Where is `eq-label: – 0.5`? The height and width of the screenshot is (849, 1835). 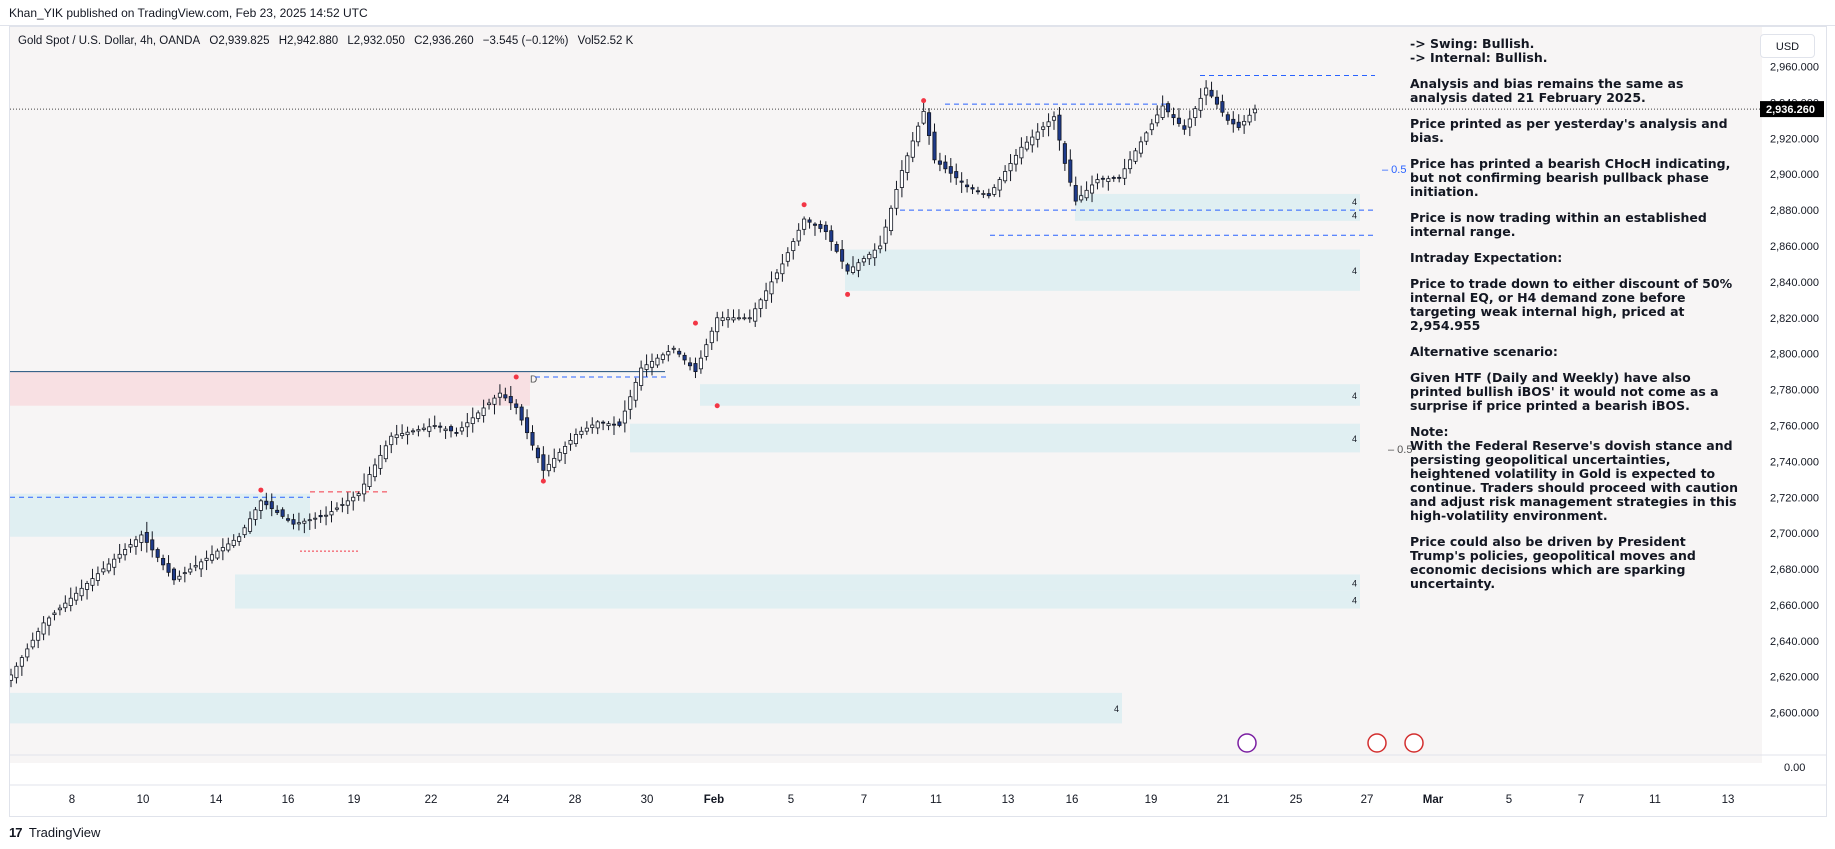
eq-label: – 0.5 is located at coordinates (1400, 450).